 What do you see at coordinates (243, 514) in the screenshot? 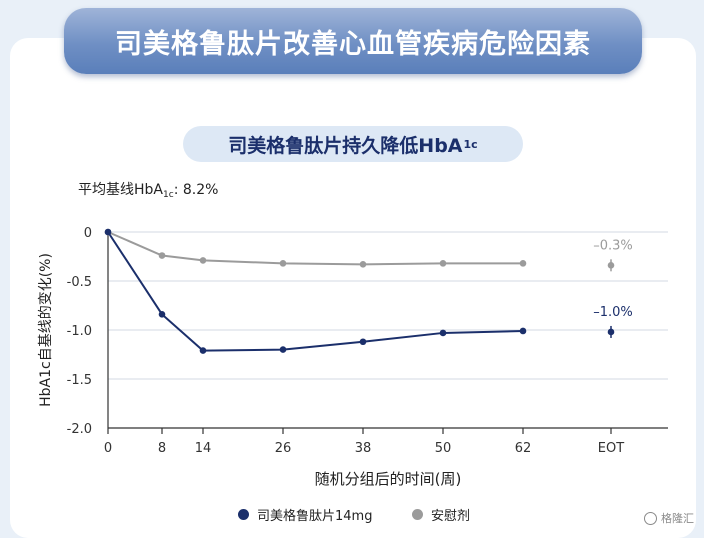
I see `legend-marker-semaglutide` at bounding box center [243, 514].